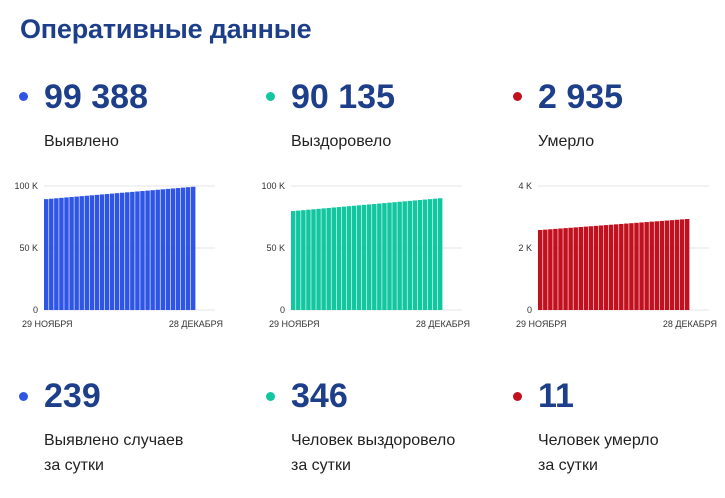  I want to click on deaths-daily-value: 11, so click(556, 396).